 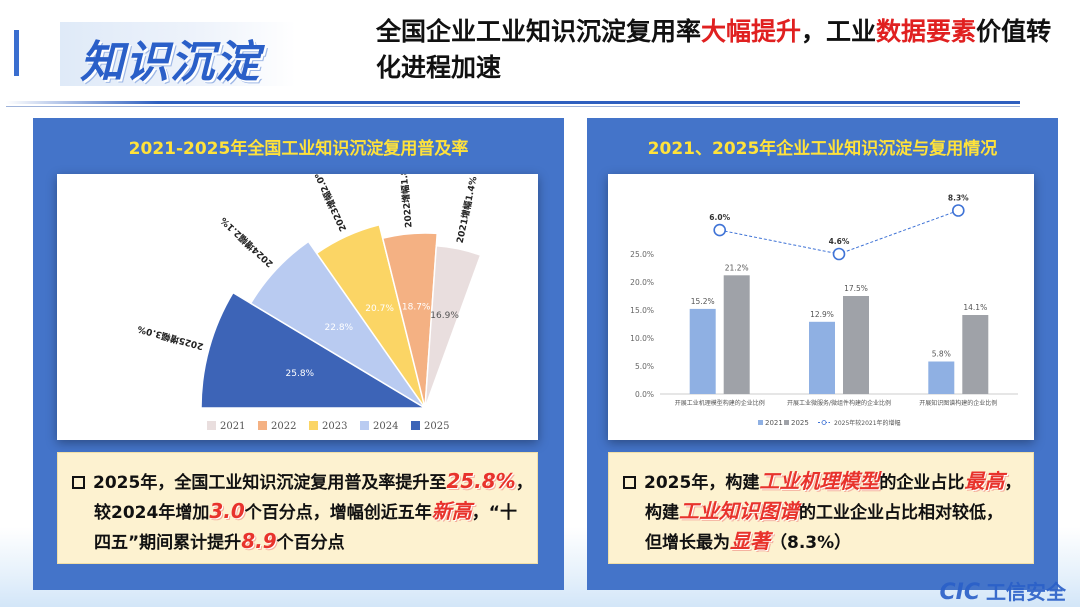 I want to click on legend-swatch-2022, so click(x=262, y=425).